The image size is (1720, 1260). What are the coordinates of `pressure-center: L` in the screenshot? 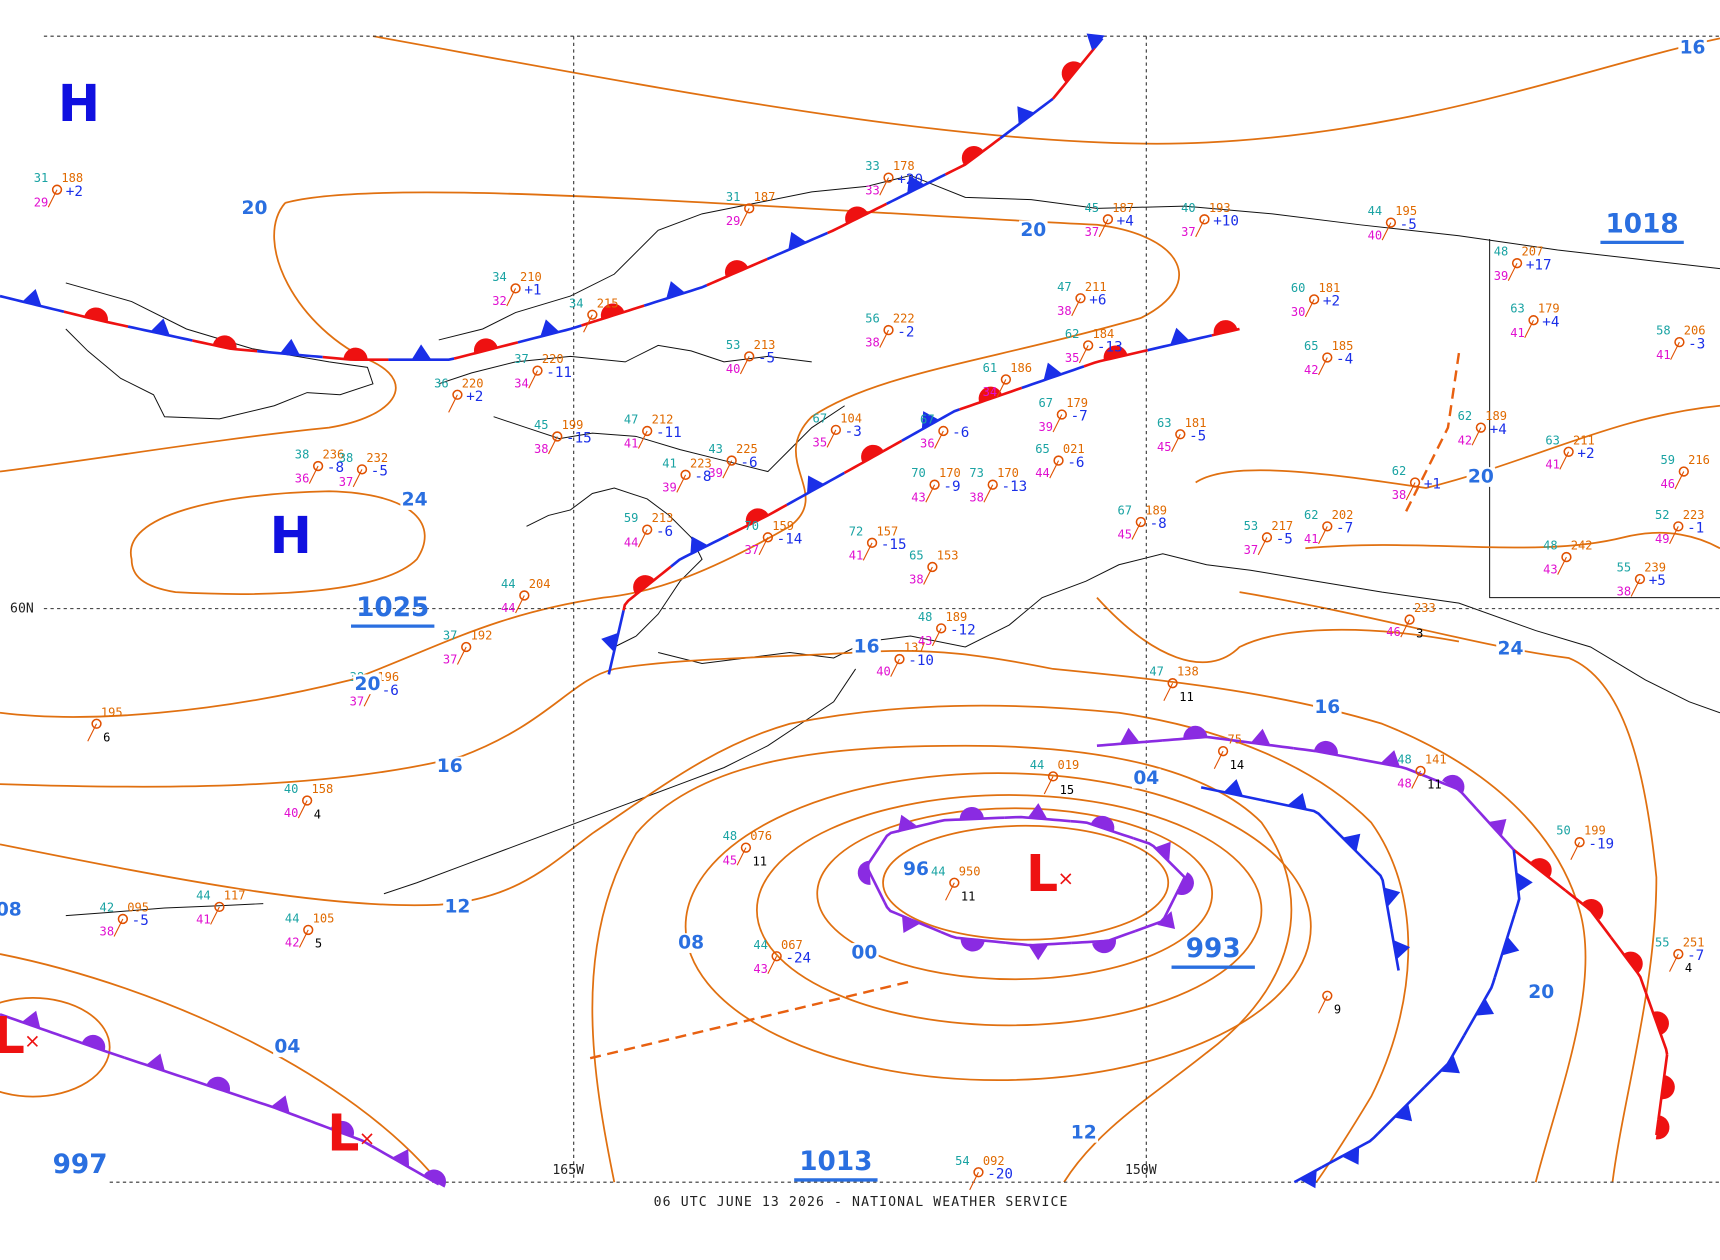 It's located at (343, 1133).